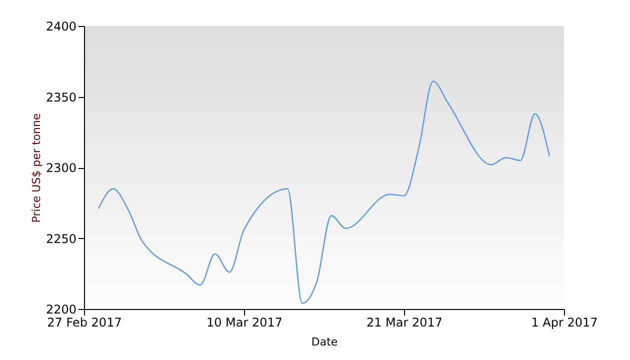  Describe the element at coordinates (324, 342) in the screenshot. I see `x-axis-title: Date` at that location.